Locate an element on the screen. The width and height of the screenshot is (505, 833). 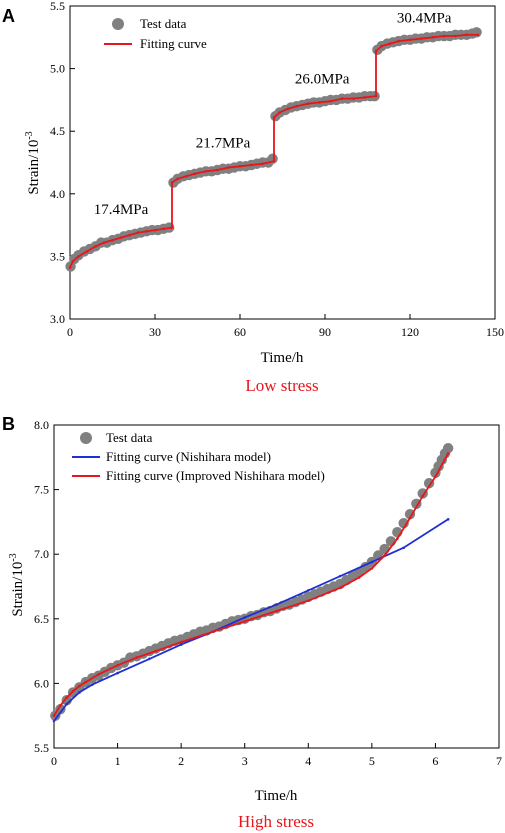
panel-a-legend: Test data Fitting curve is located at coordinates (155, 33).